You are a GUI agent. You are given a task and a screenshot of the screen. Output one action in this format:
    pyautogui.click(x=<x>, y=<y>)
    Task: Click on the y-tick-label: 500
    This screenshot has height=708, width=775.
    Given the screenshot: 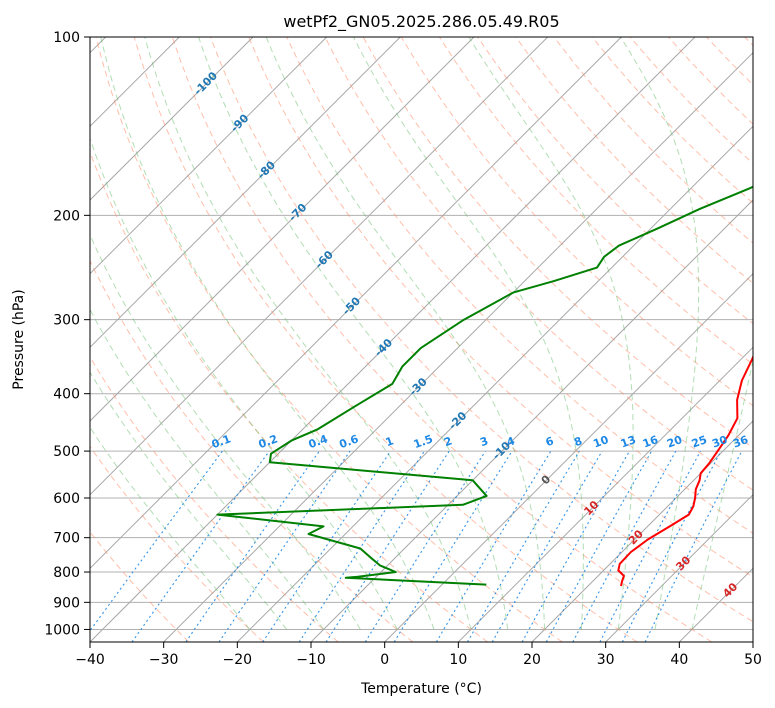 What is the action you would take?
    pyautogui.click(x=66, y=452)
    